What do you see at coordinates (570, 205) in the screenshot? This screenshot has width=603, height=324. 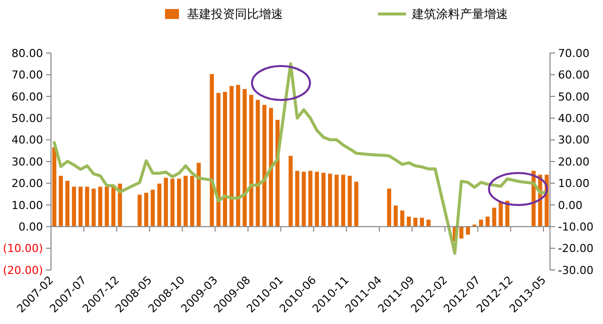 I see `y2-tick-label: 0.00` at bounding box center [570, 205].